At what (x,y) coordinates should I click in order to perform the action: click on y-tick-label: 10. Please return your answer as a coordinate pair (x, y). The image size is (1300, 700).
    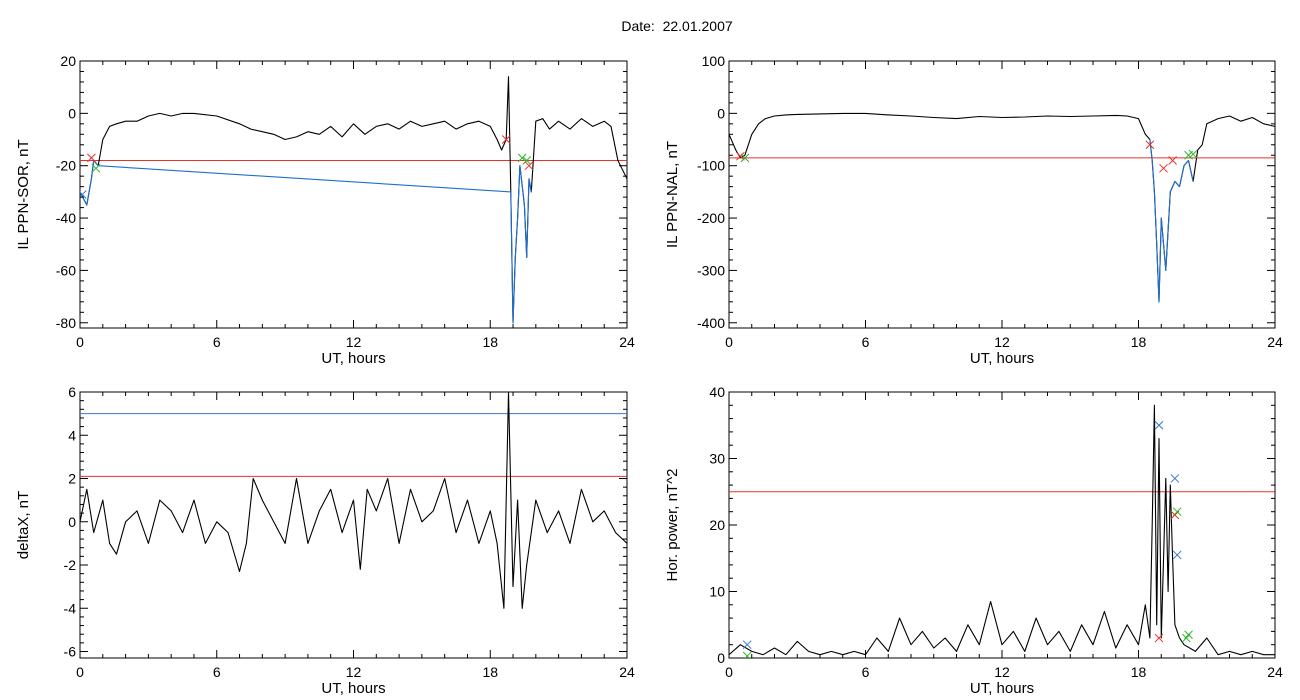
    Looking at the image, I should click on (717, 592).